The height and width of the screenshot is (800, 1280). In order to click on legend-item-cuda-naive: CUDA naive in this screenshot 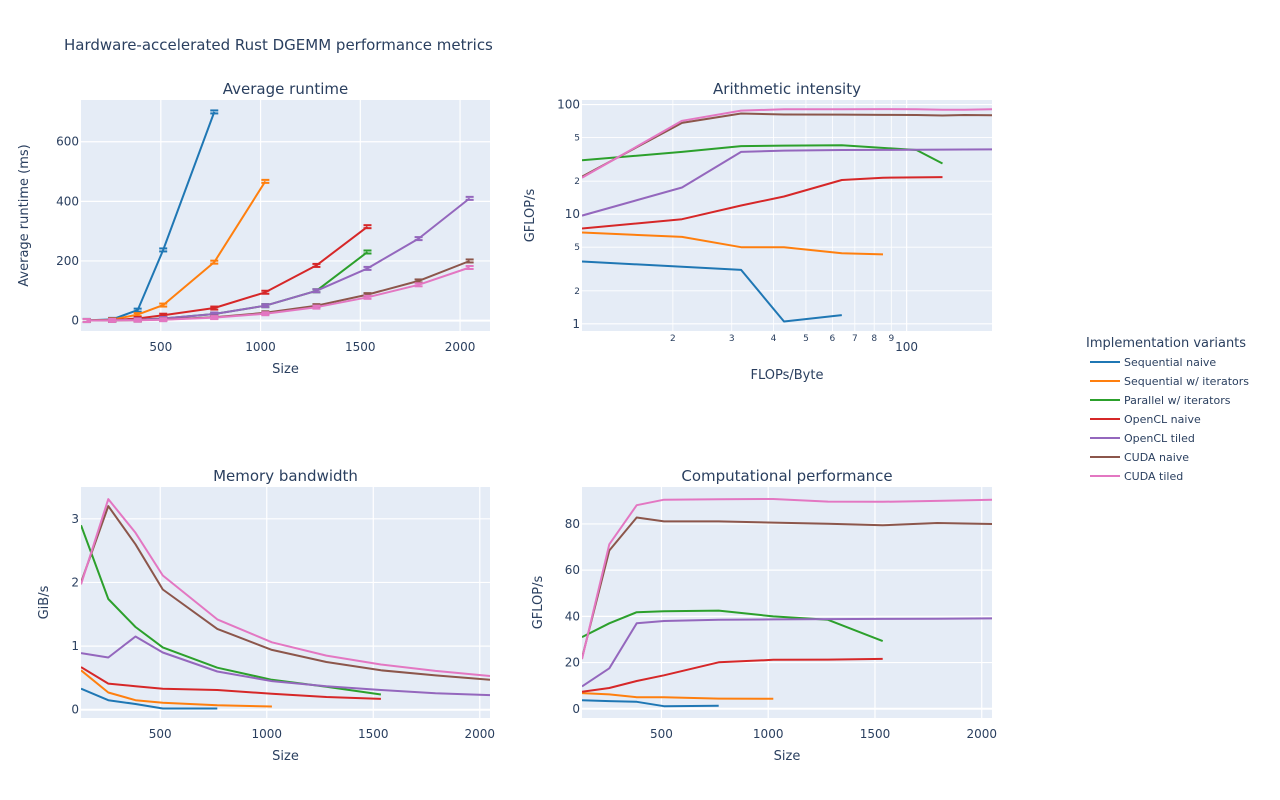, I will do `click(1139, 457)`.